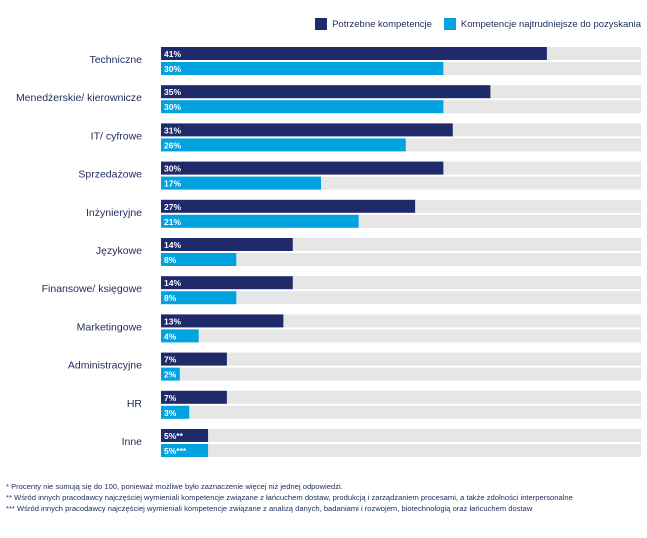 The height and width of the screenshot is (538, 647). What do you see at coordinates (172, 130) in the screenshot?
I see `data-label: 31%` at bounding box center [172, 130].